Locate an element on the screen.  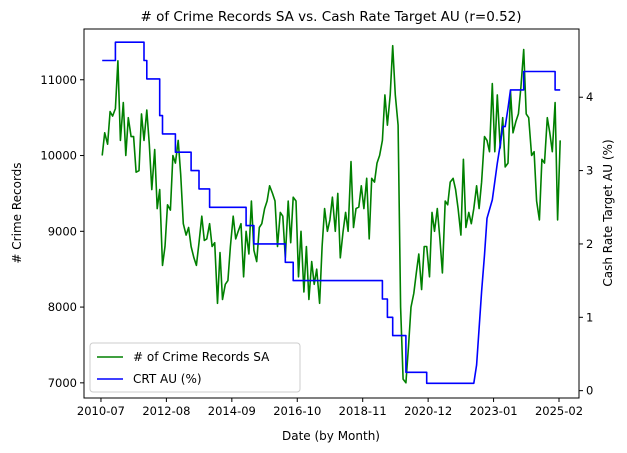
legend-label-crime: # of Crime Records SA is located at coordinates (201, 357).